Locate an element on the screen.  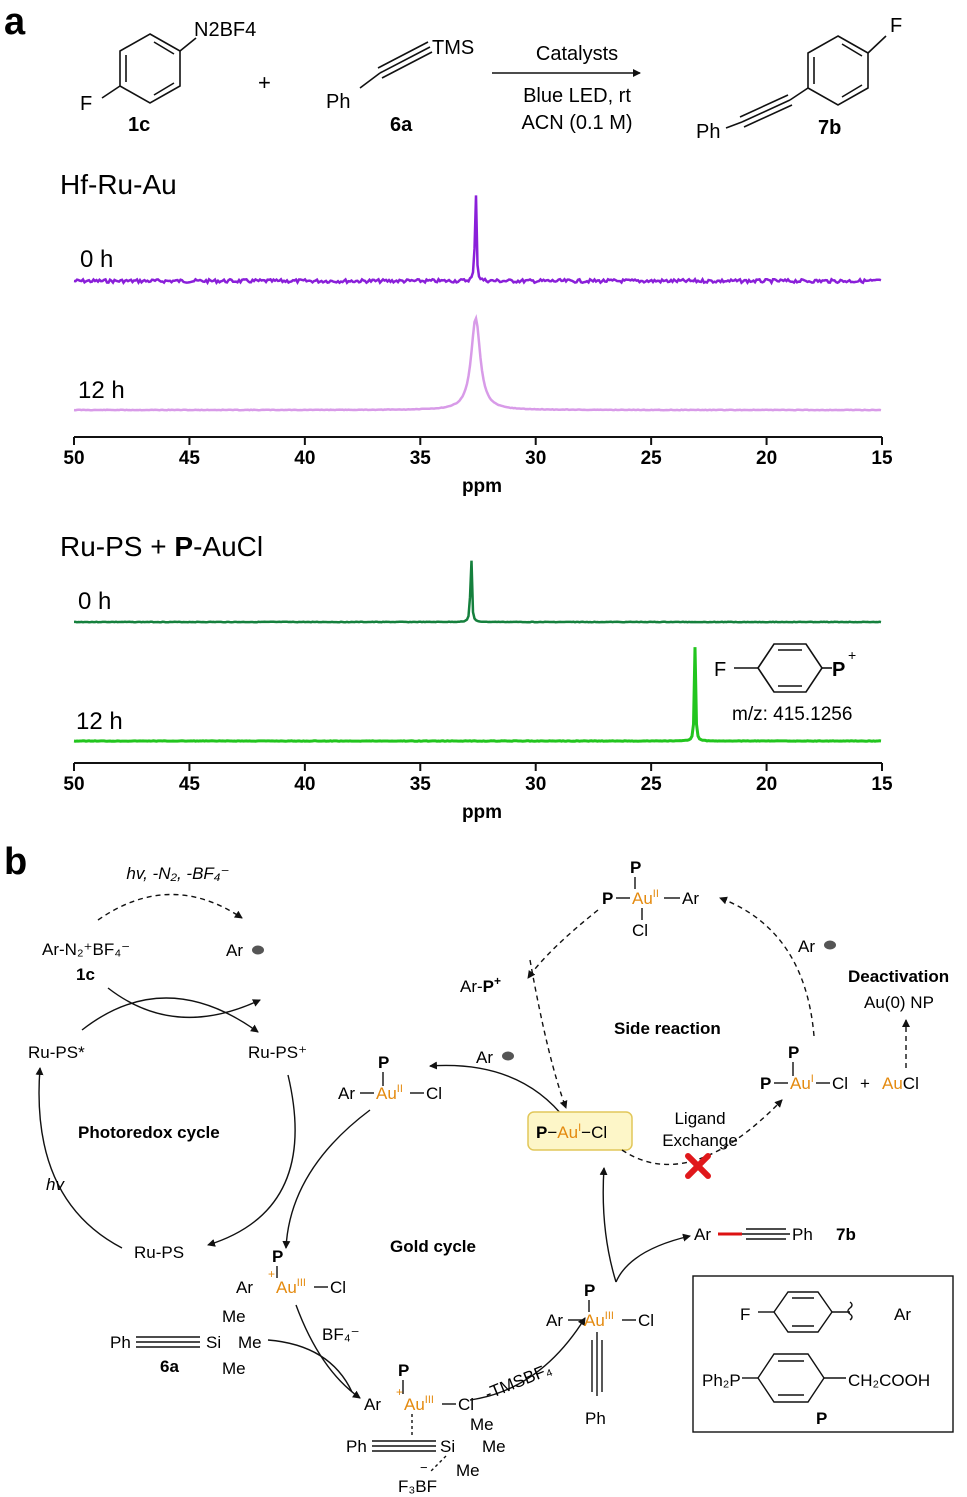
product-7b-substituent-top: F is located at coordinates (896, 26).